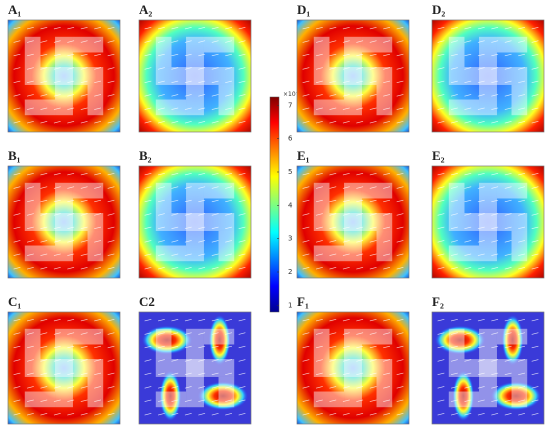  What do you see at coordinates (14, 9) in the screenshot?
I see `panel-label: A₁` at bounding box center [14, 9].